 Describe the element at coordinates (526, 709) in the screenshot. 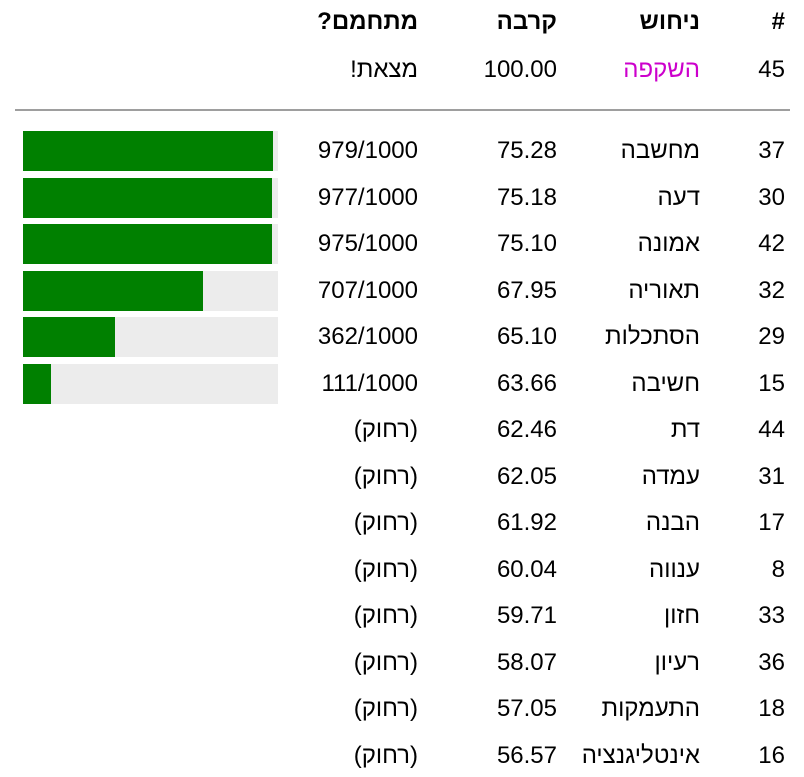

I see `proximity-value: 57.05` at that location.